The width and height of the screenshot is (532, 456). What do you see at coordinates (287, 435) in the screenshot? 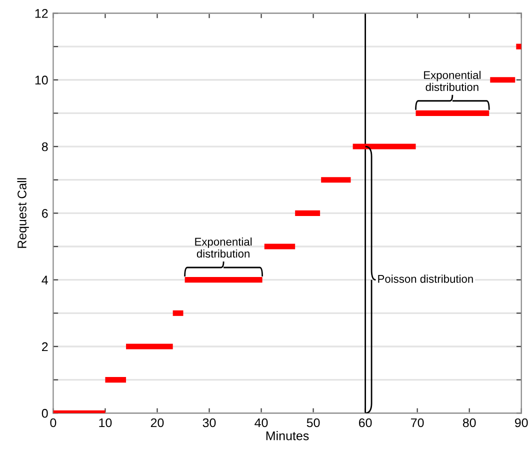
I see `x-axis-title: Minutes` at bounding box center [287, 435].